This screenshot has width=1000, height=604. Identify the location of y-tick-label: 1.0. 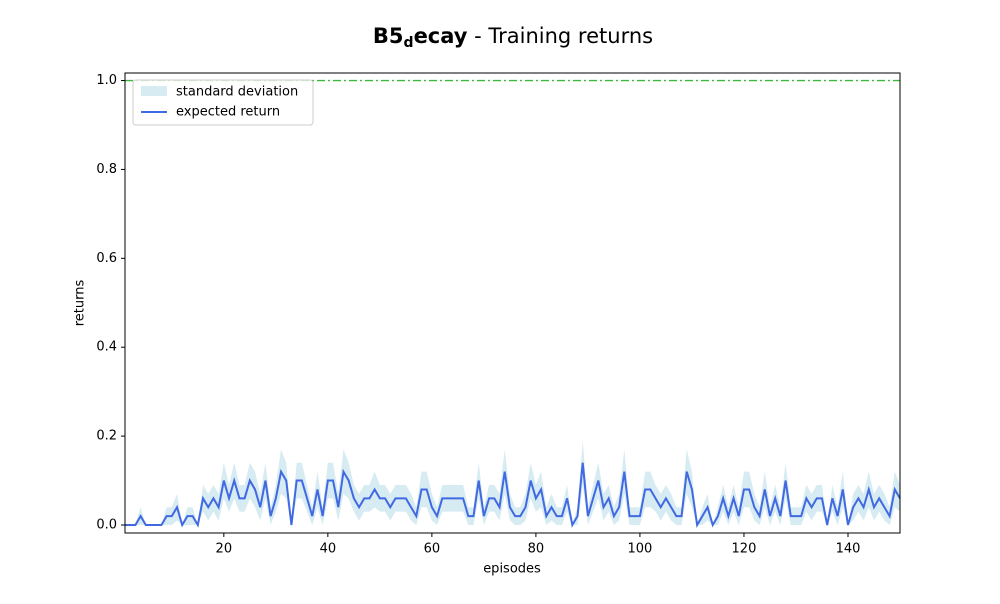
(106, 80).